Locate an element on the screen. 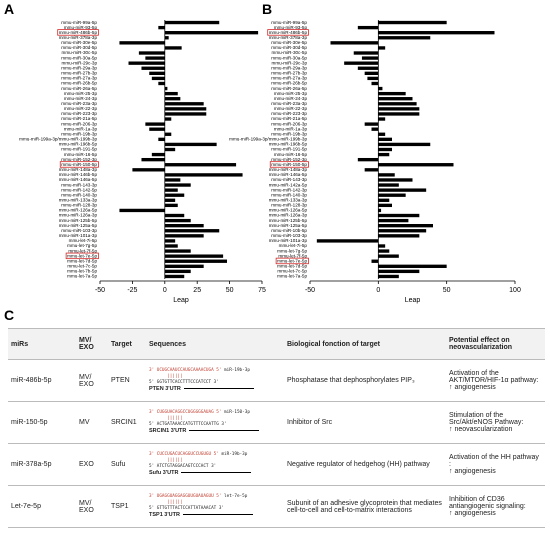 This screenshot has width=550, height=536. target-cell: TSP1 is located at coordinates (127, 506).